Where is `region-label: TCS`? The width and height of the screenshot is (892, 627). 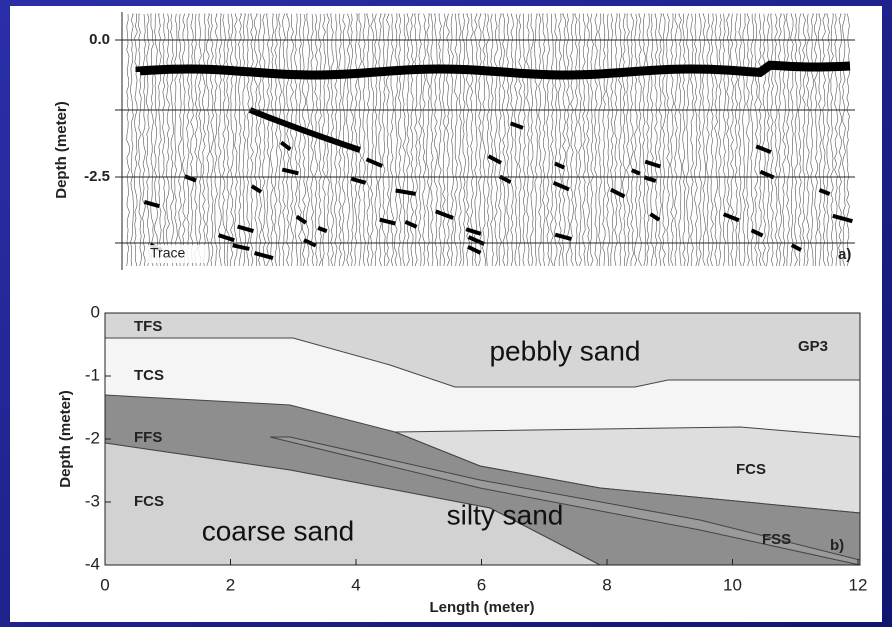
region-label: TCS is located at coordinates (149, 375).